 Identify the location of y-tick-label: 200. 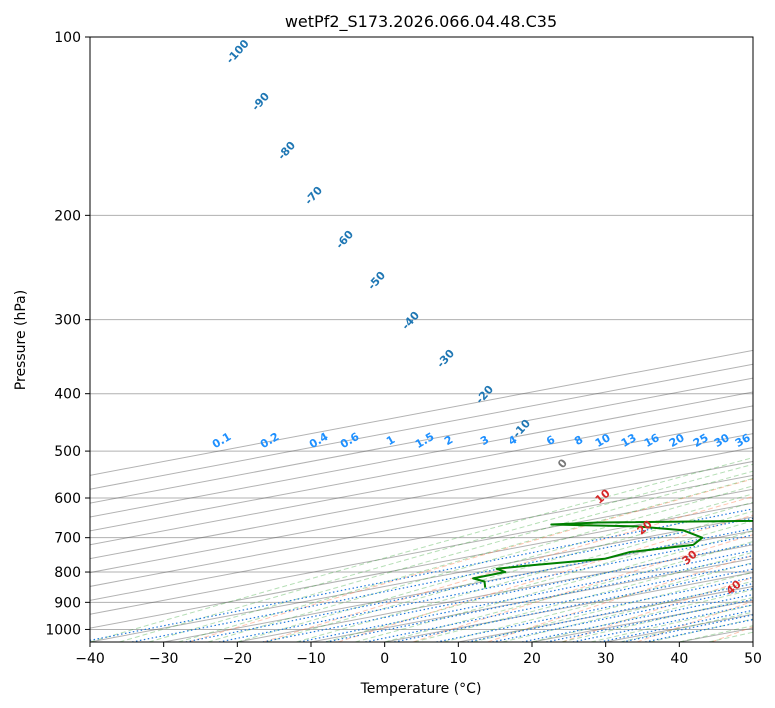
(67, 216).